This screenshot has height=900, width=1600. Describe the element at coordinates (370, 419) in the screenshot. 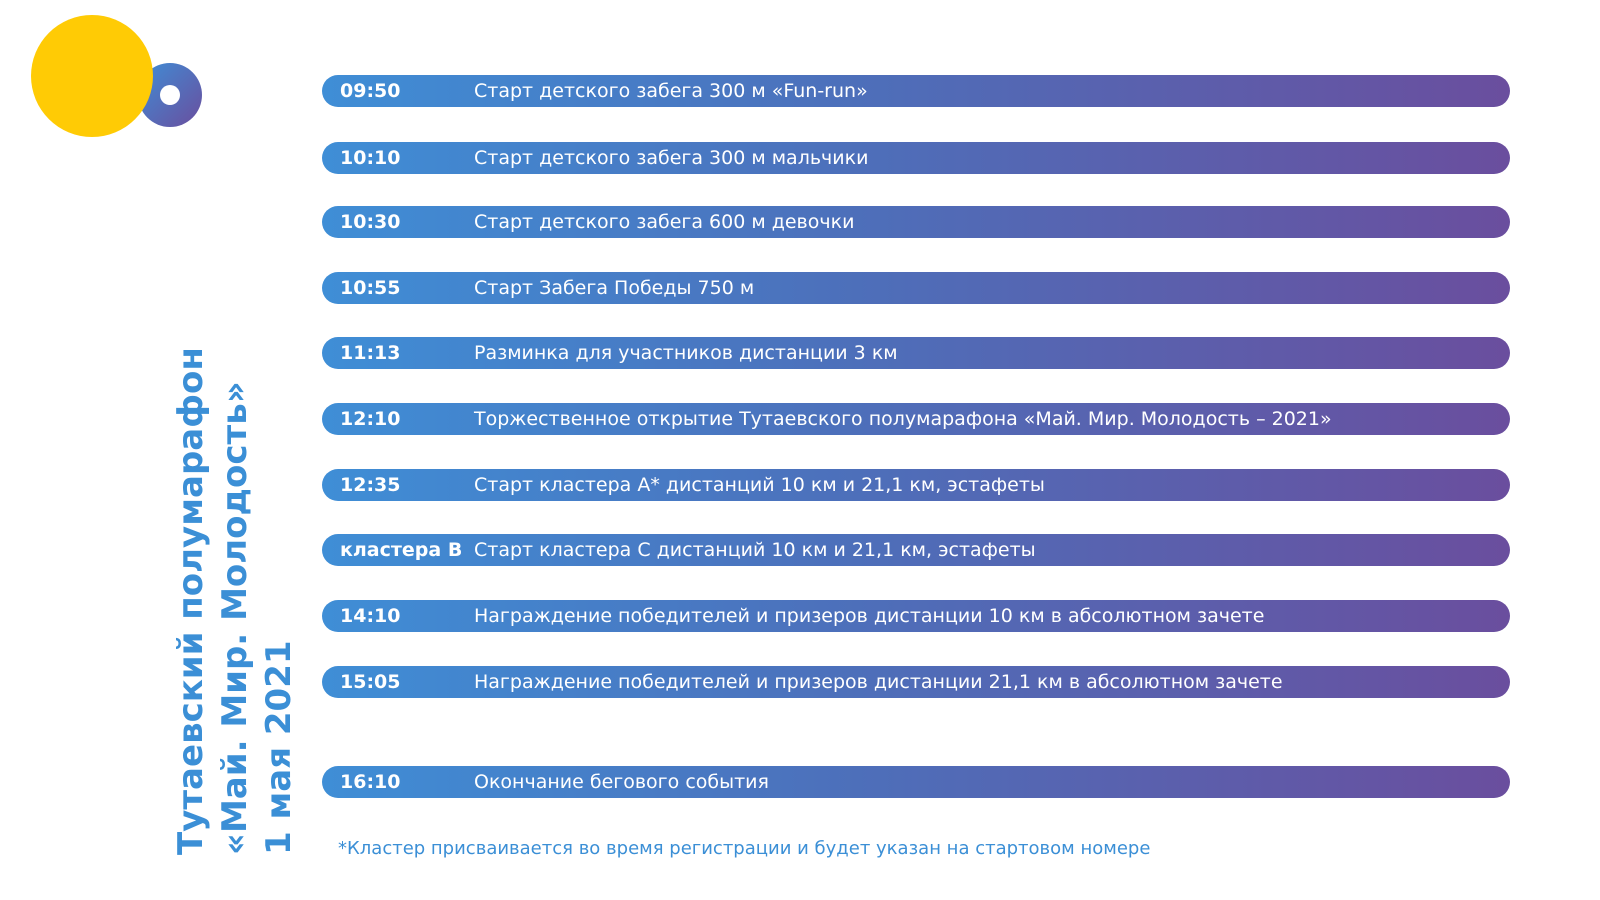

I see `row-time: 12:10` at that location.